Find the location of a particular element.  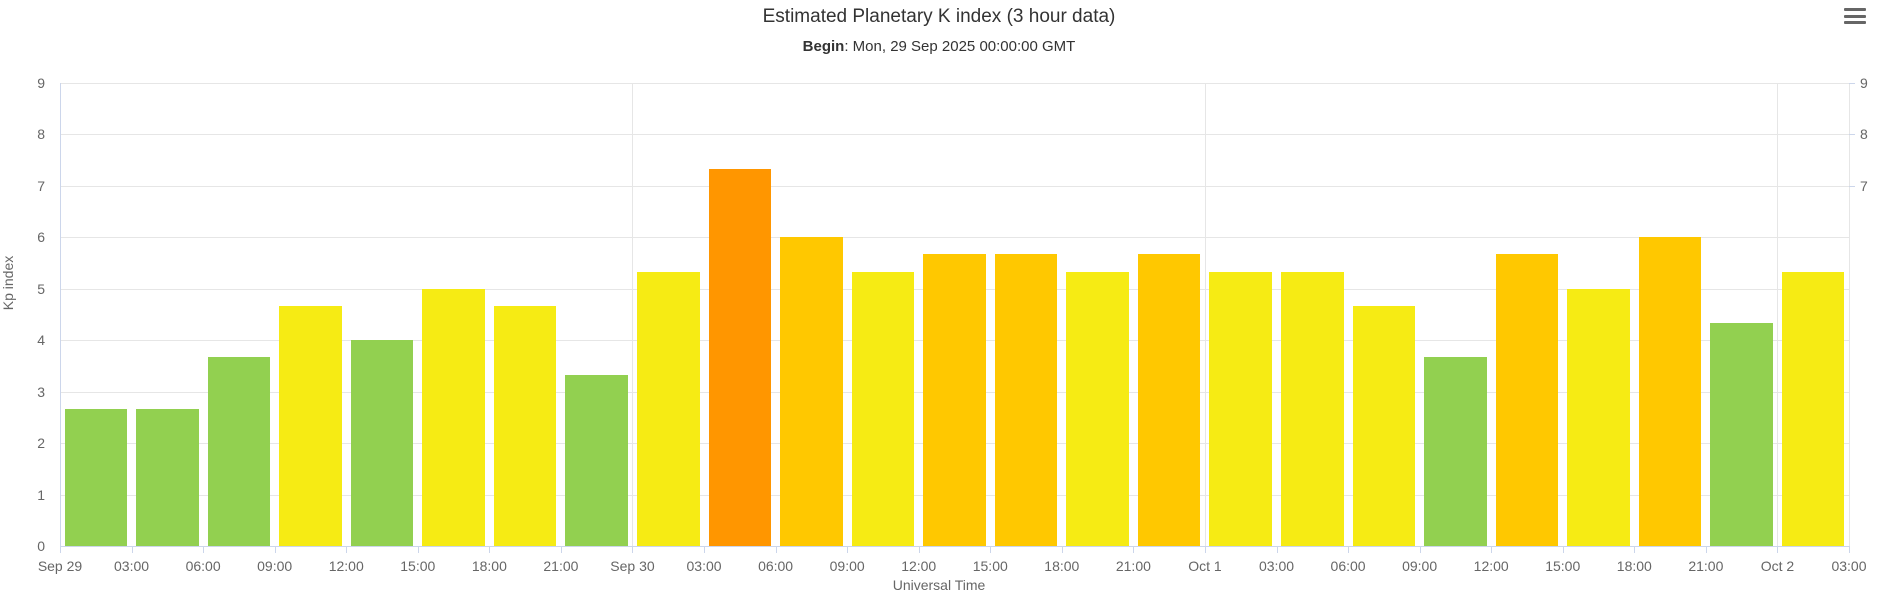

x-axis-tick-label: Sep 29 is located at coordinates (60, 566).